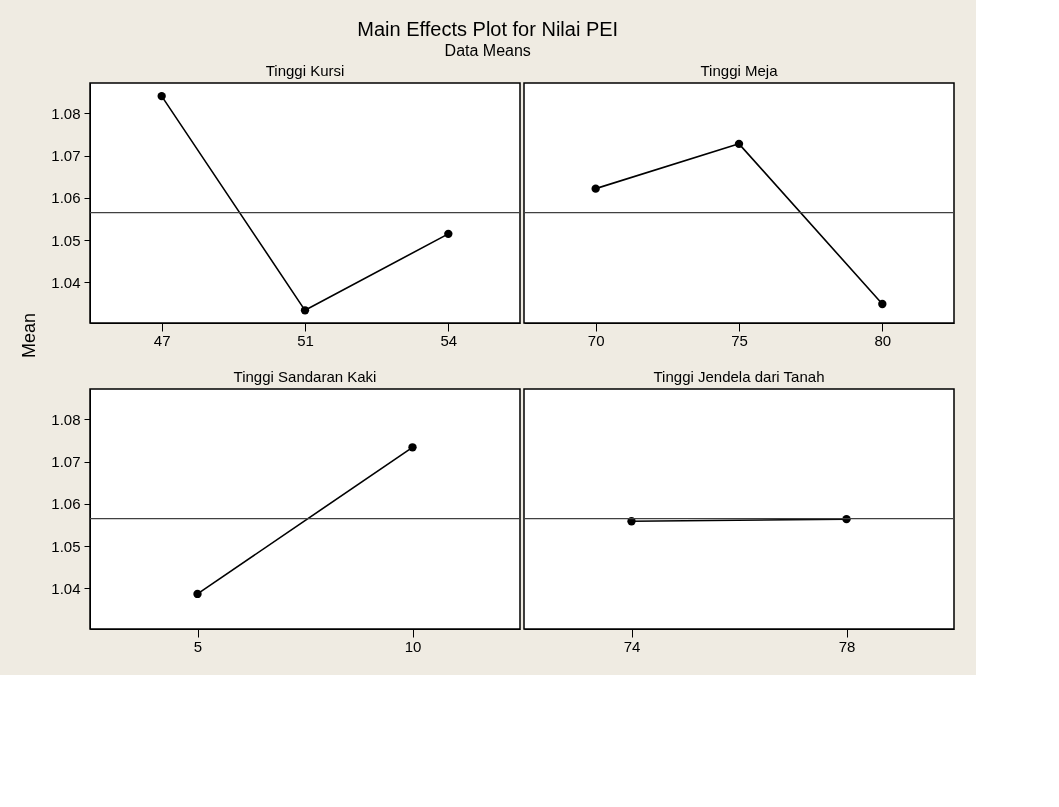 The height and width of the screenshot is (807, 1059). What do you see at coordinates (198, 646) in the screenshot?
I see `x-tick-label: 5` at bounding box center [198, 646].